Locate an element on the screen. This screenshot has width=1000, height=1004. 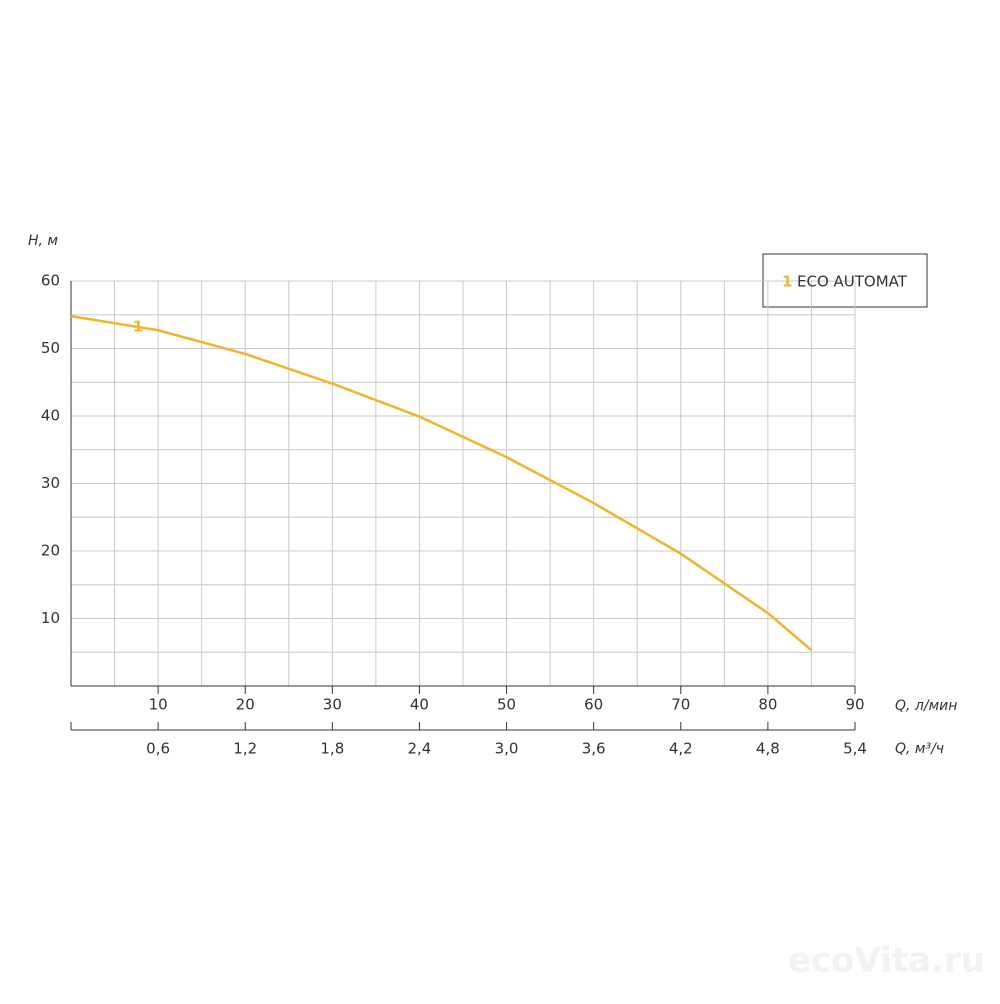
x2-tick-label: 3,0 is located at coordinates (507, 749).